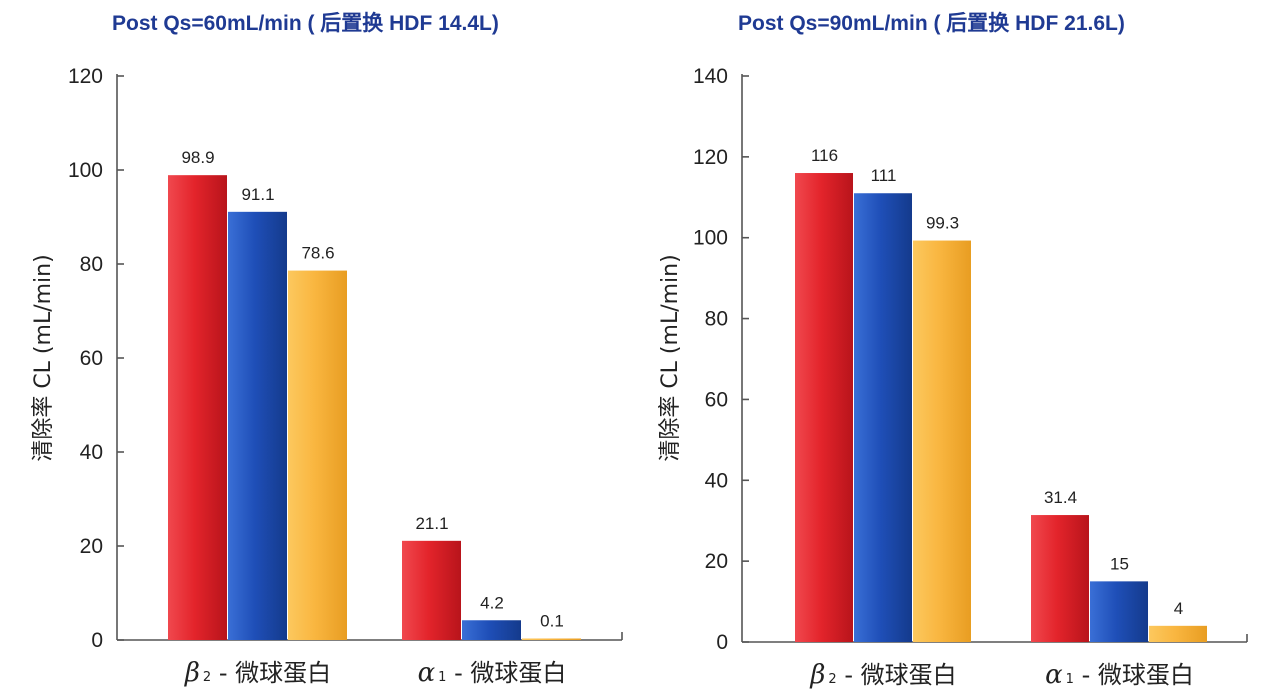  What do you see at coordinates (710, 76) in the screenshot?
I see `y-tick-label: 140` at bounding box center [710, 76].